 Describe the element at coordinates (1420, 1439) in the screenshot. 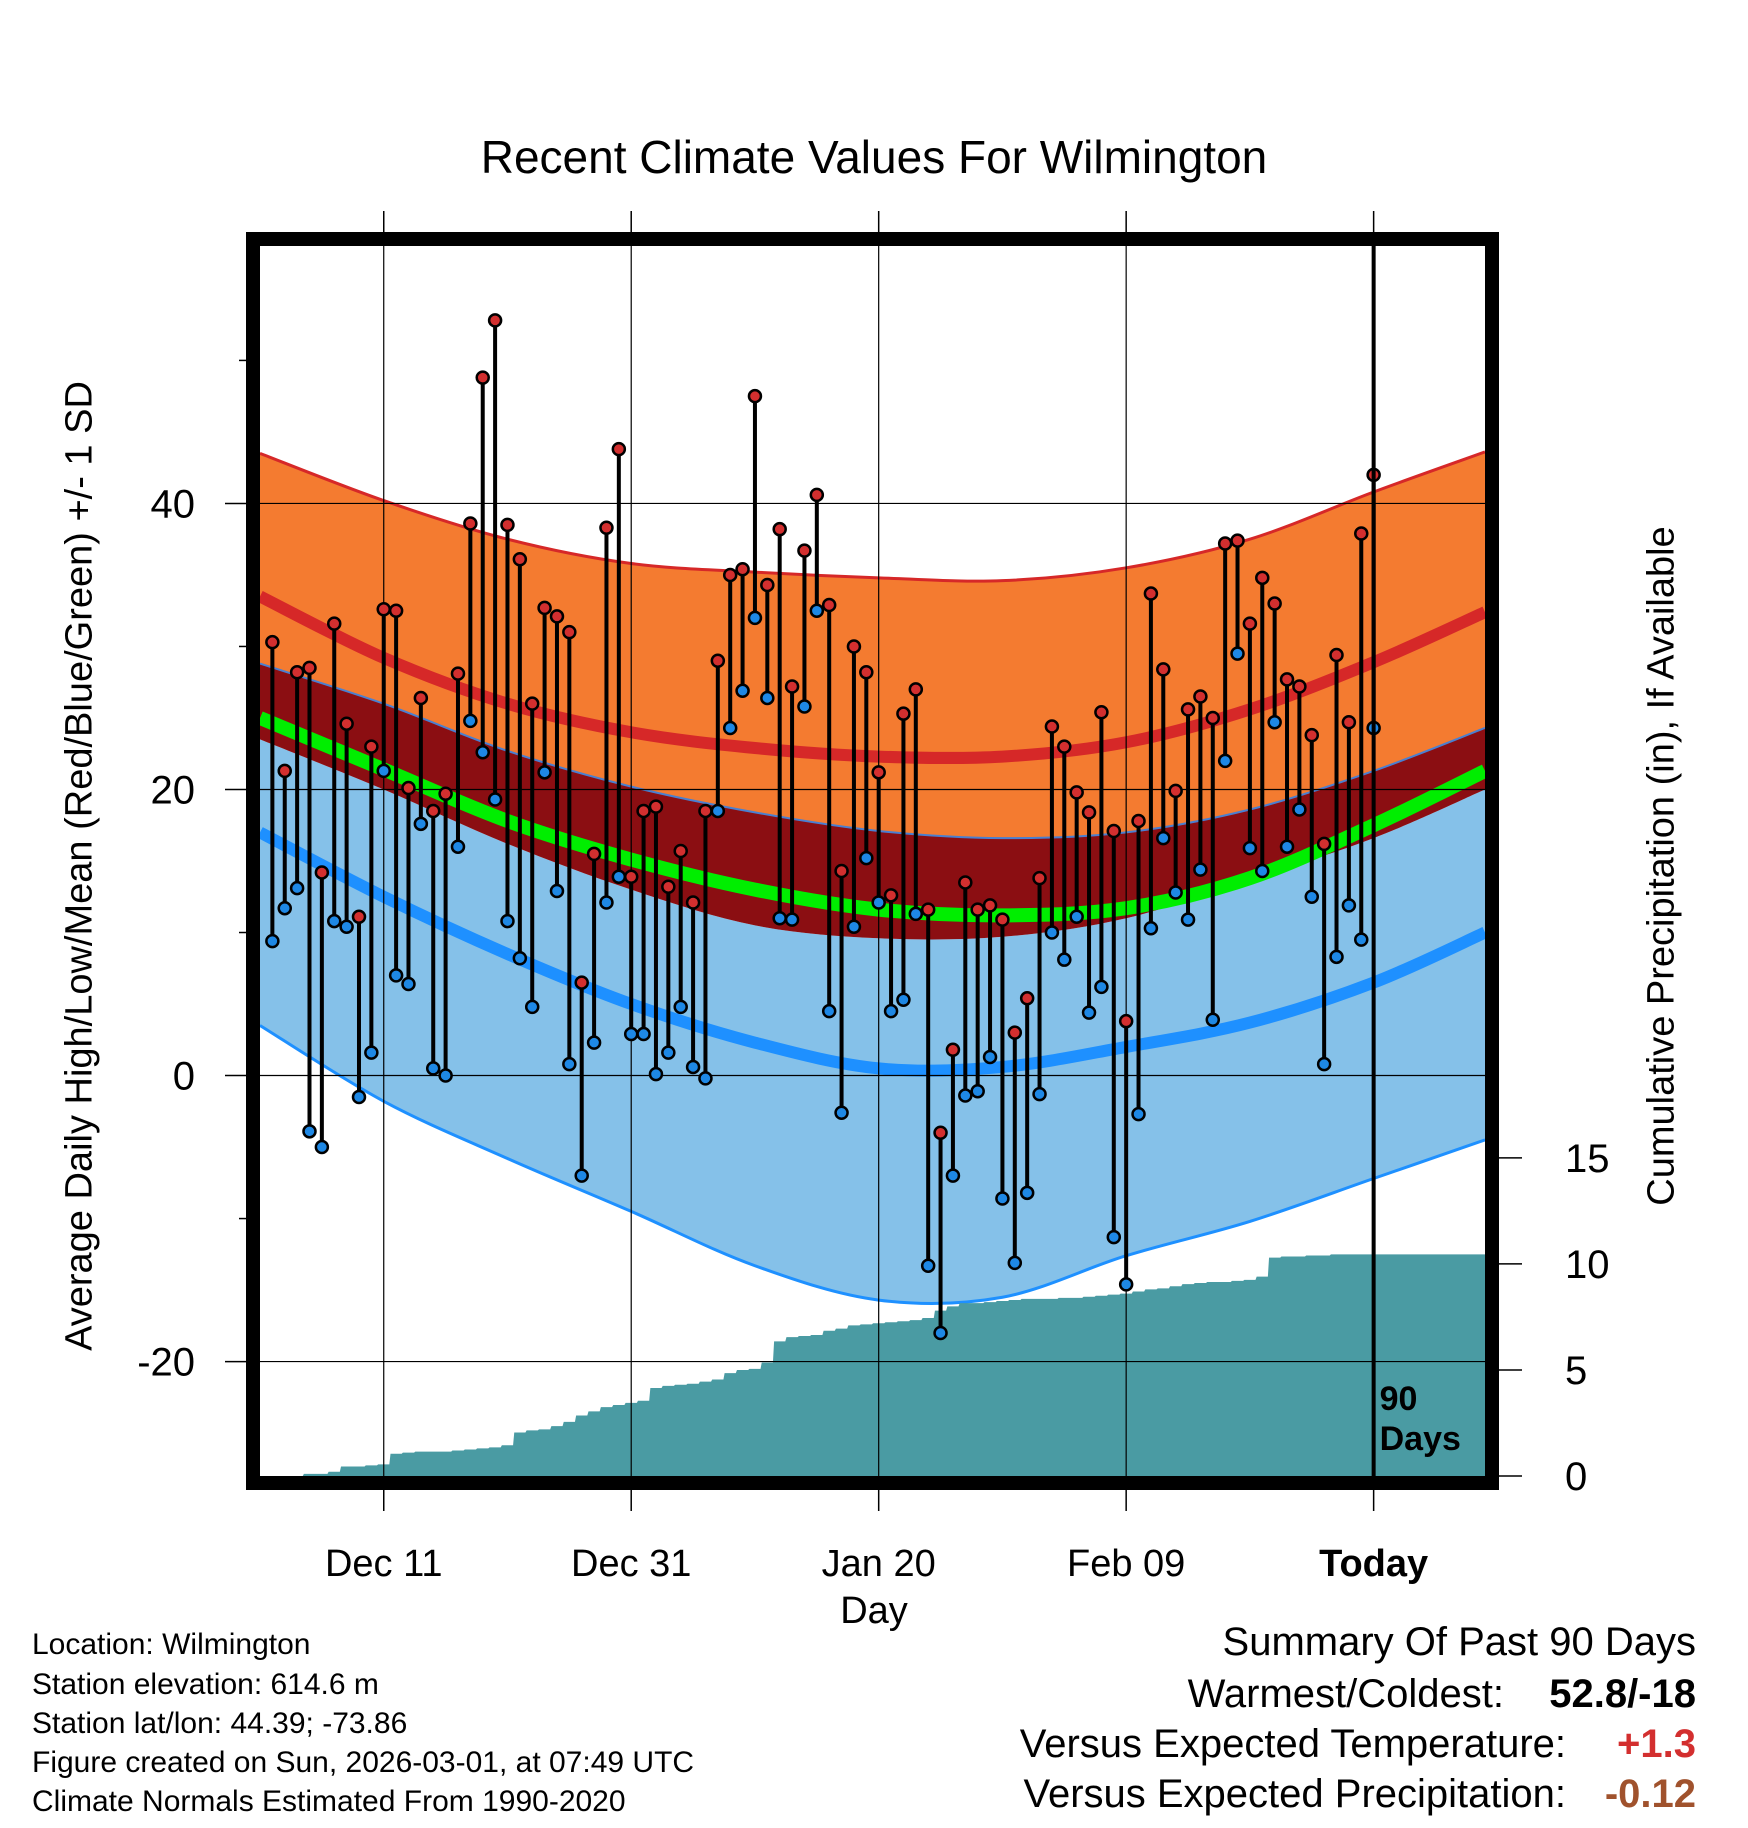

I see `today-marker-text: Days` at that location.